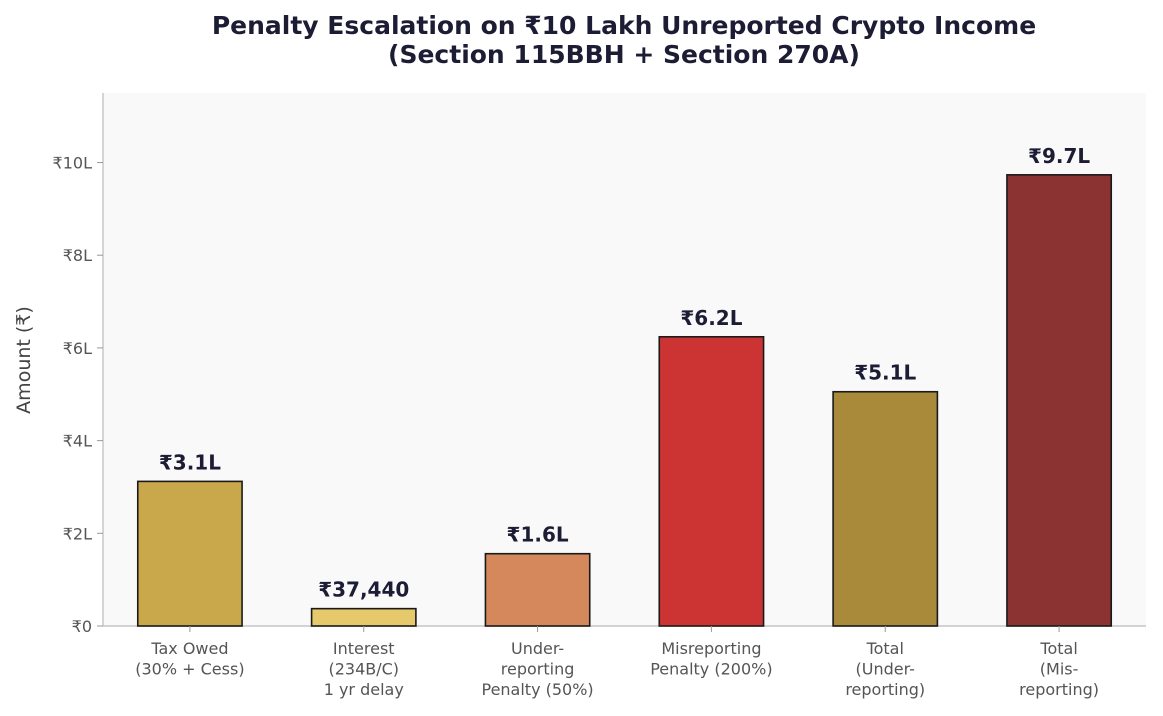 This screenshot has height=716, width=1163. What do you see at coordinates (77, 255) in the screenshot?
I see `y-tick-label: ₹8L` at bounding box center [77, 255].